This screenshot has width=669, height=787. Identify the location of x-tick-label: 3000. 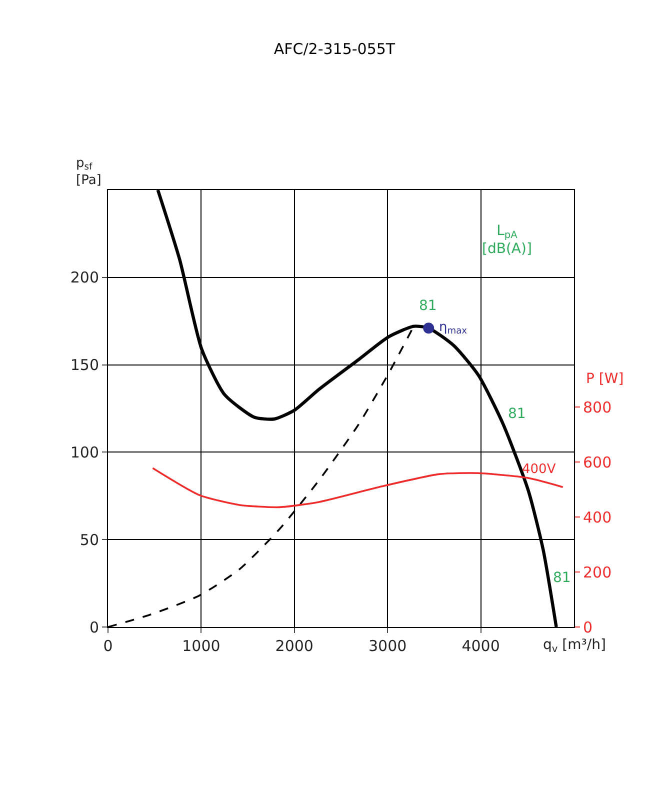
(387, 646).